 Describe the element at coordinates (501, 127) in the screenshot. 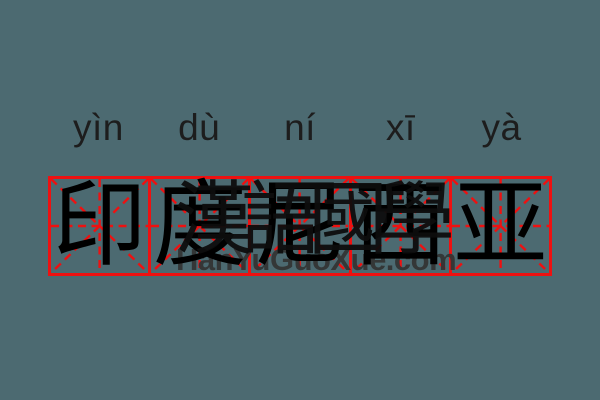

I see `pinyin-syllable-5: yà` at that location.